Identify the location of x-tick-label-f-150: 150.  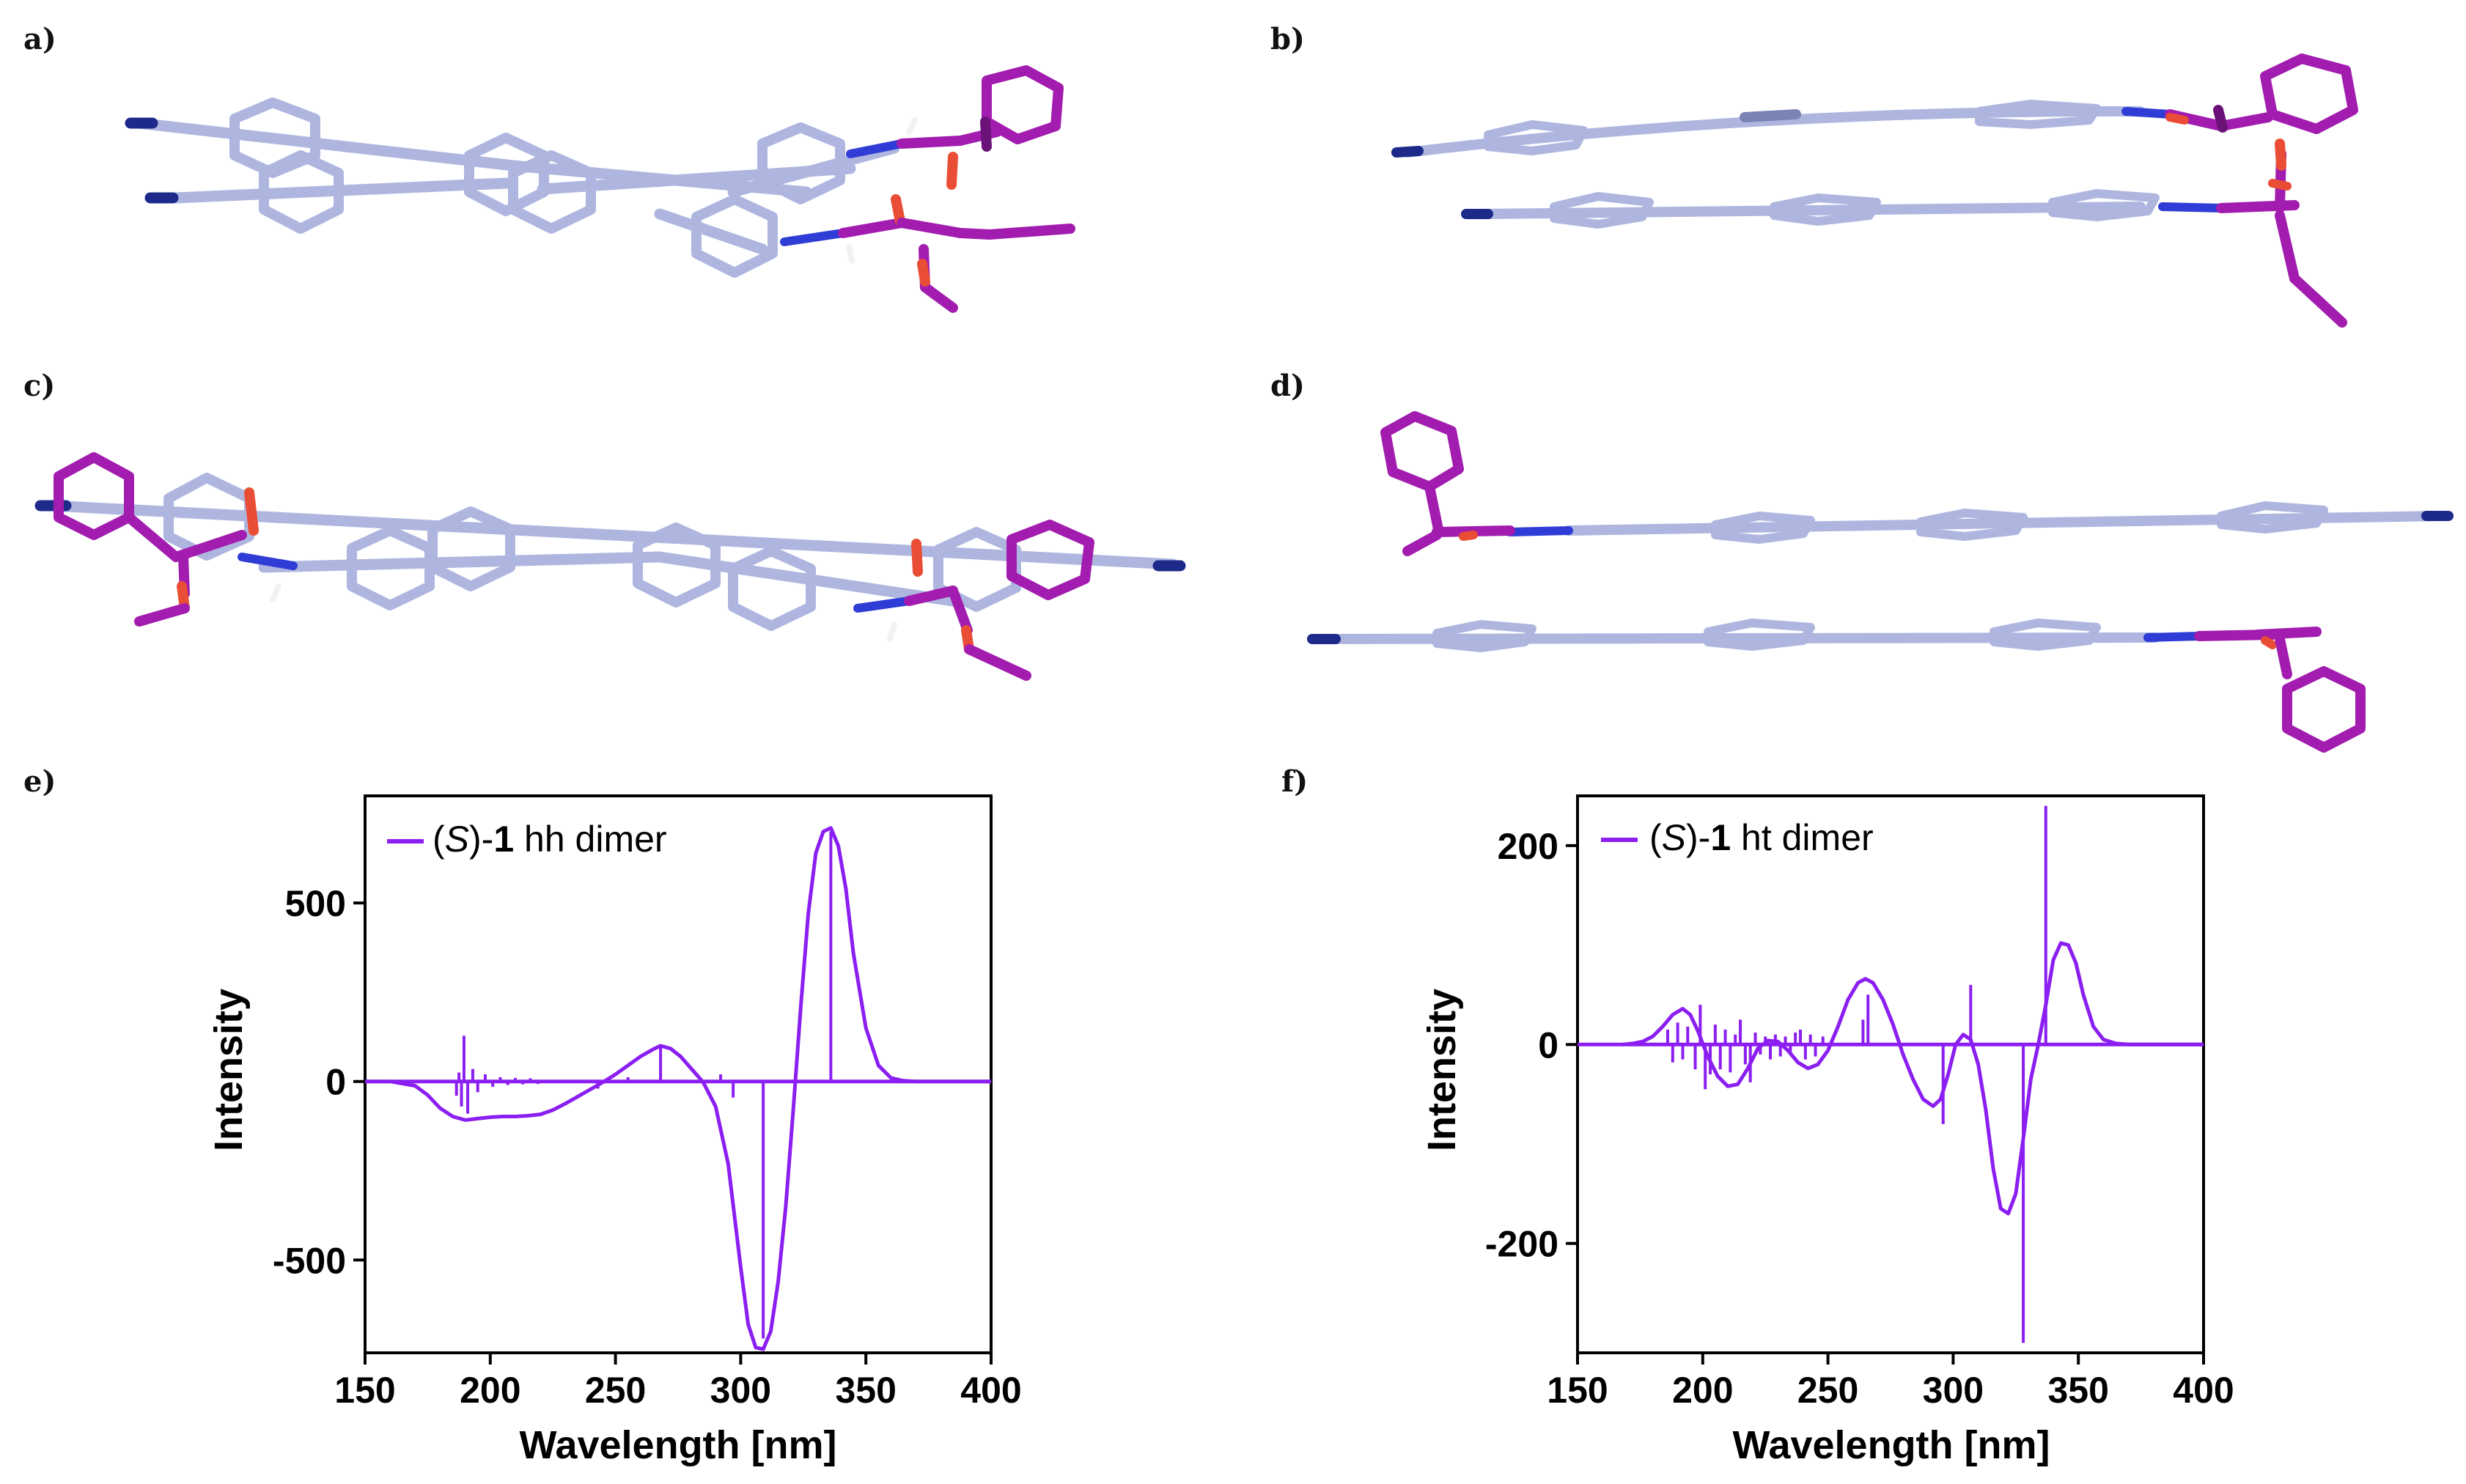
(1577, 1390).